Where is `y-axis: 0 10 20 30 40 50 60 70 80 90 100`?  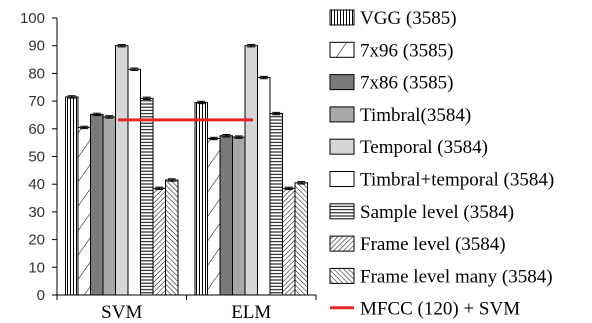 y-axis: 0 10 20 30 40 50 60 70 80 90 100 is located at coordinates (39, 157).